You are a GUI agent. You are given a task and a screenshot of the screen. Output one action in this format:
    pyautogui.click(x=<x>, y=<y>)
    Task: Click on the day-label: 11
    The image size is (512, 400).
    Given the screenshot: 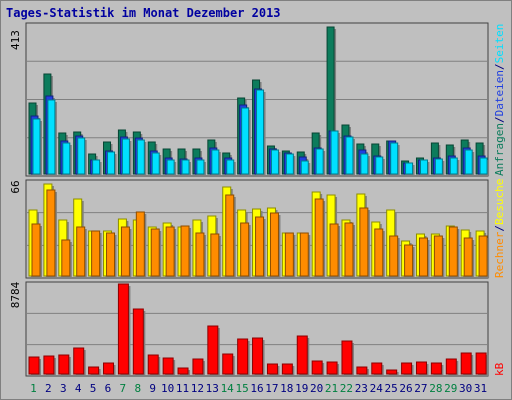 What is the action you would take?
    pyautogui.click(x=182, y=388)
    